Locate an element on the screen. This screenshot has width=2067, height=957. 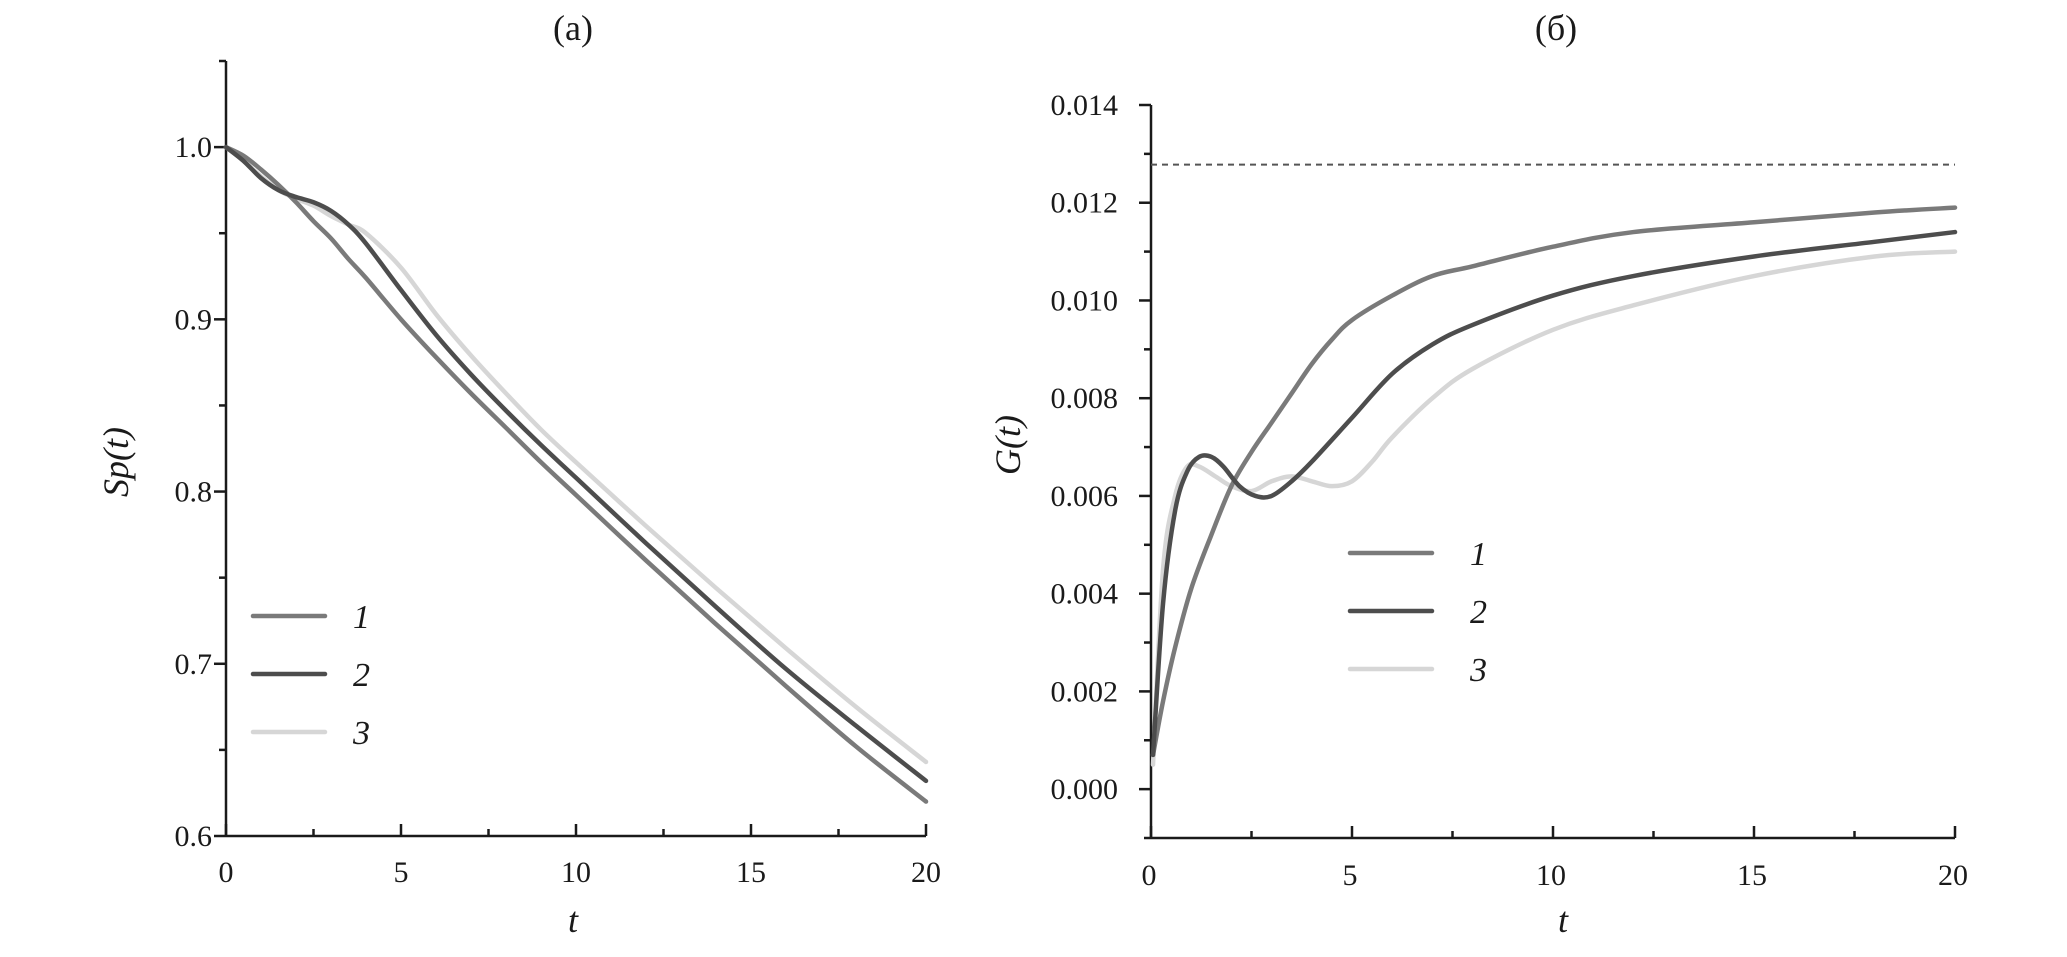
y-tick-label: 0.6 is located at coordinates (194, 836).